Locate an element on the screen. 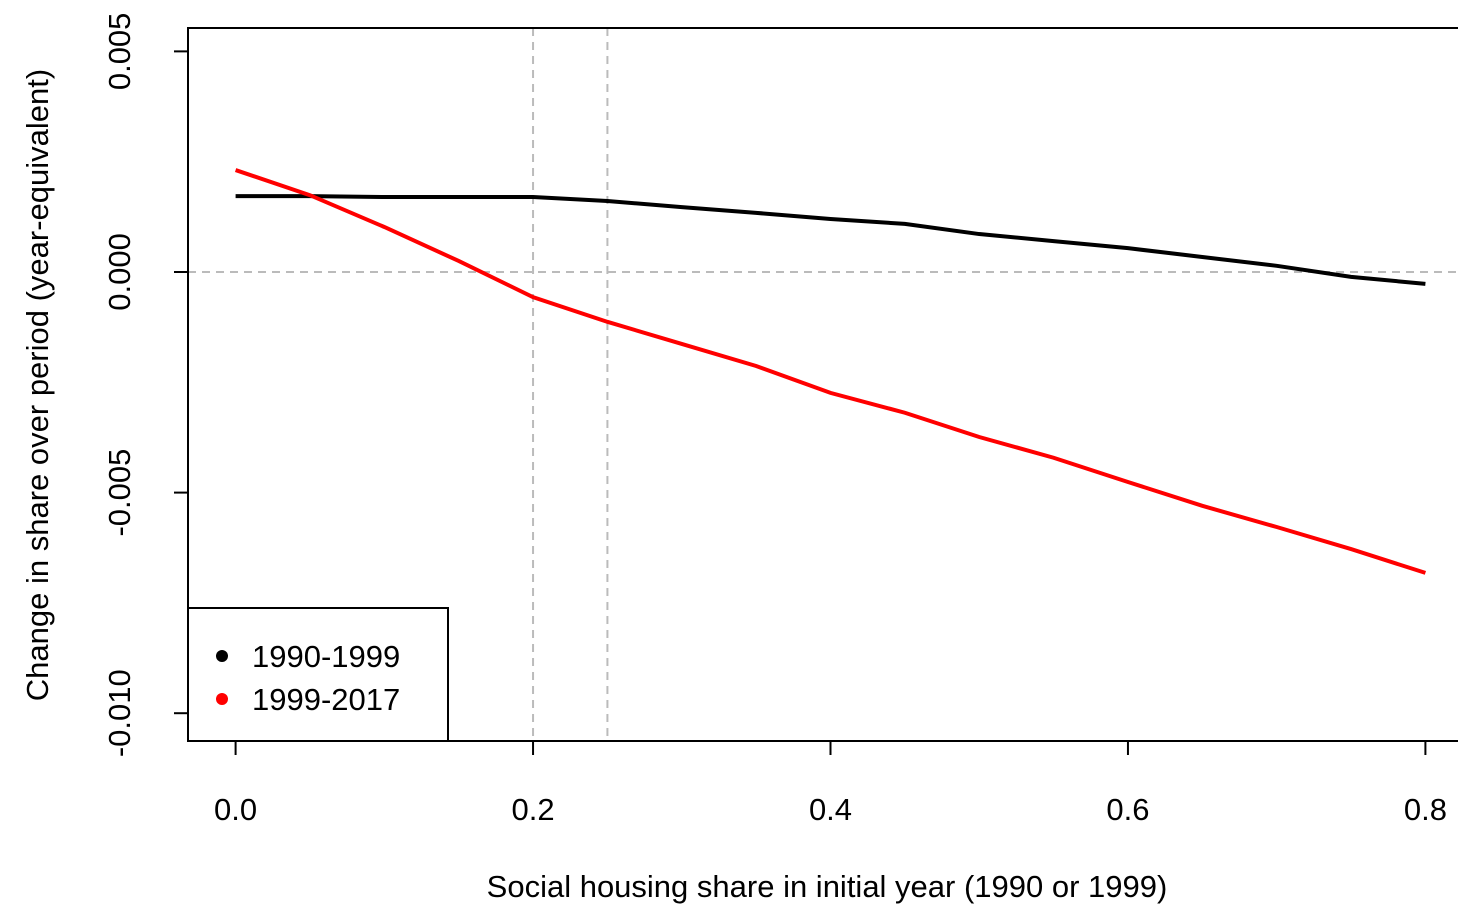 The height and width of the screenshot is (917, 1458). data-line is located at coordinates (830, 240).